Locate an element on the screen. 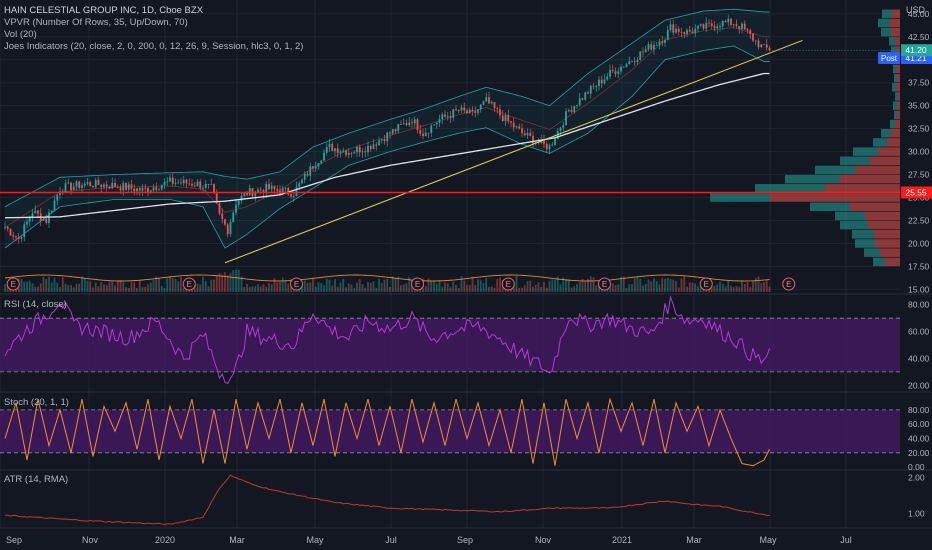 The image size is (932, 550). rsi-pane-label: RSI (14, close) is located at coordinates (35, 304).